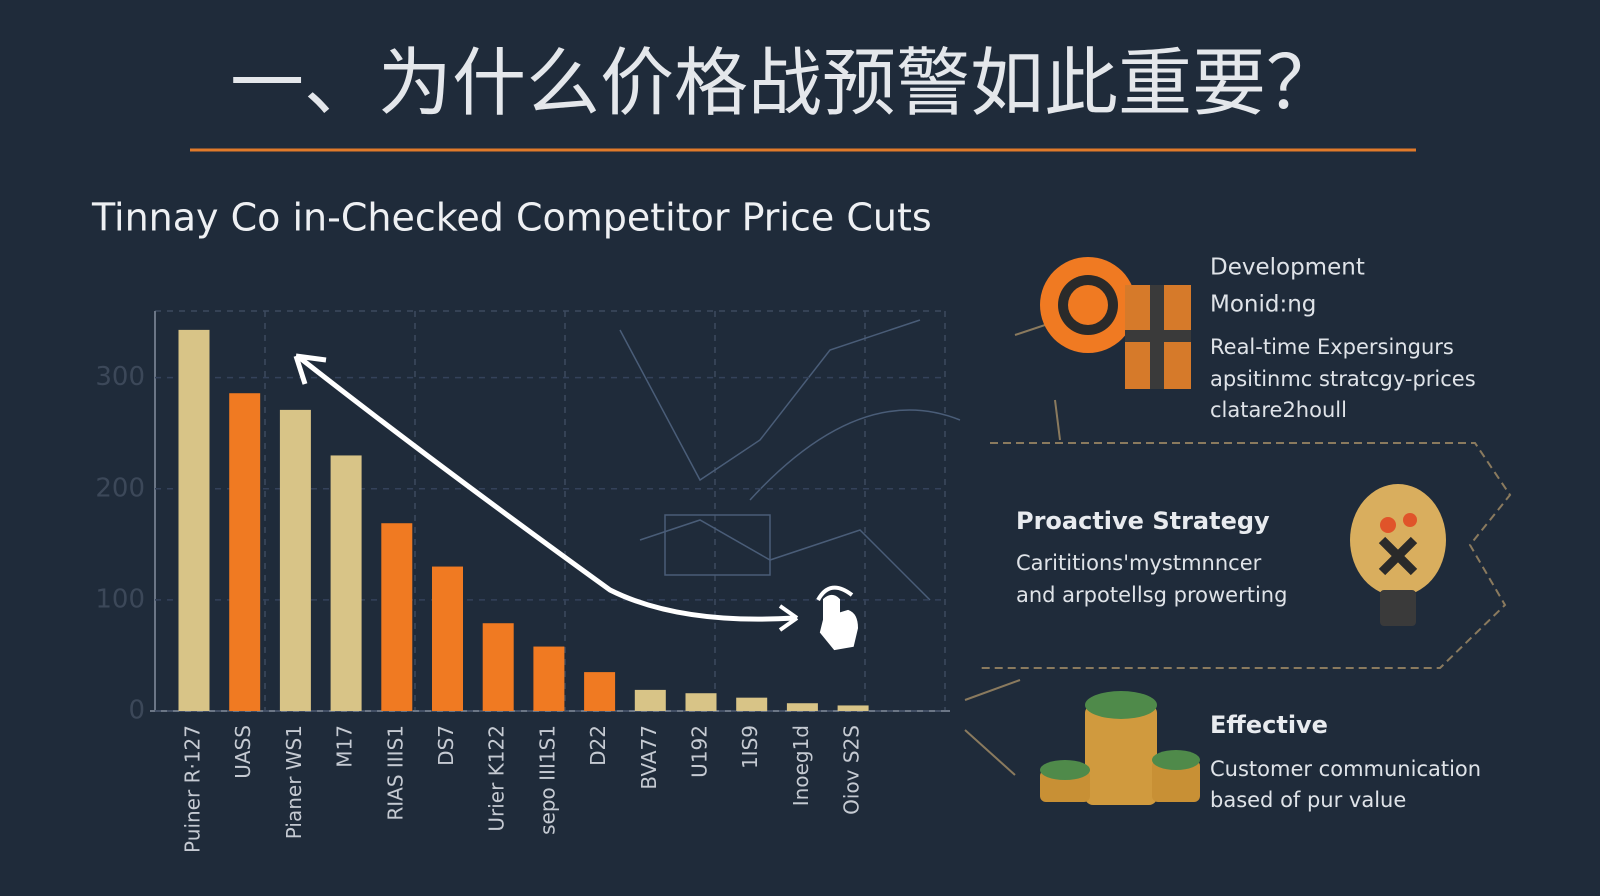 The width and height of the screenshot is (1600, 896). I want to click on panel-title: Effective, so click(1269, 725).